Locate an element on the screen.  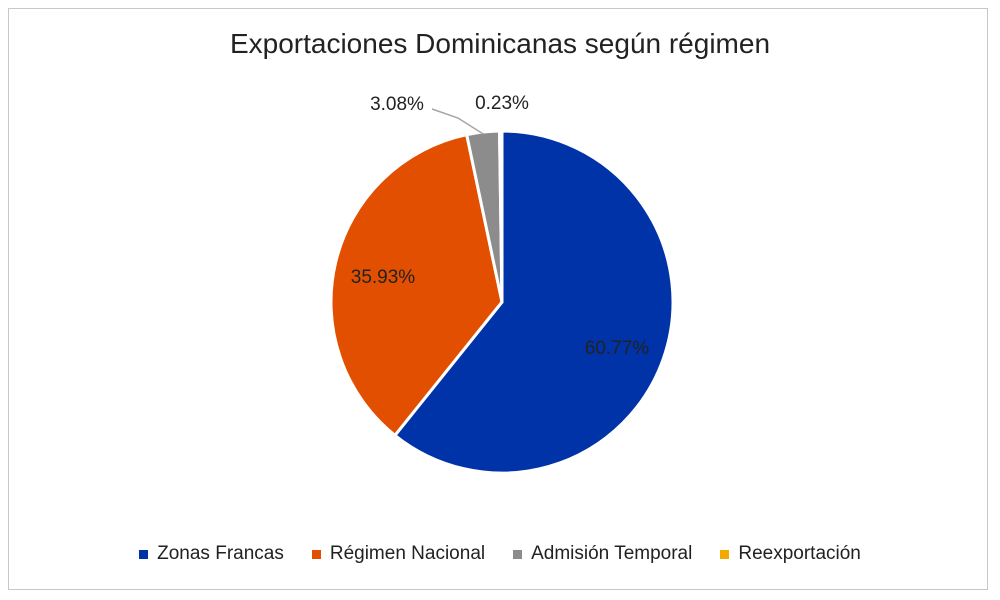
chart-title: Exportaciones Dominicanas según régimen is located at coordinates (500, 43).